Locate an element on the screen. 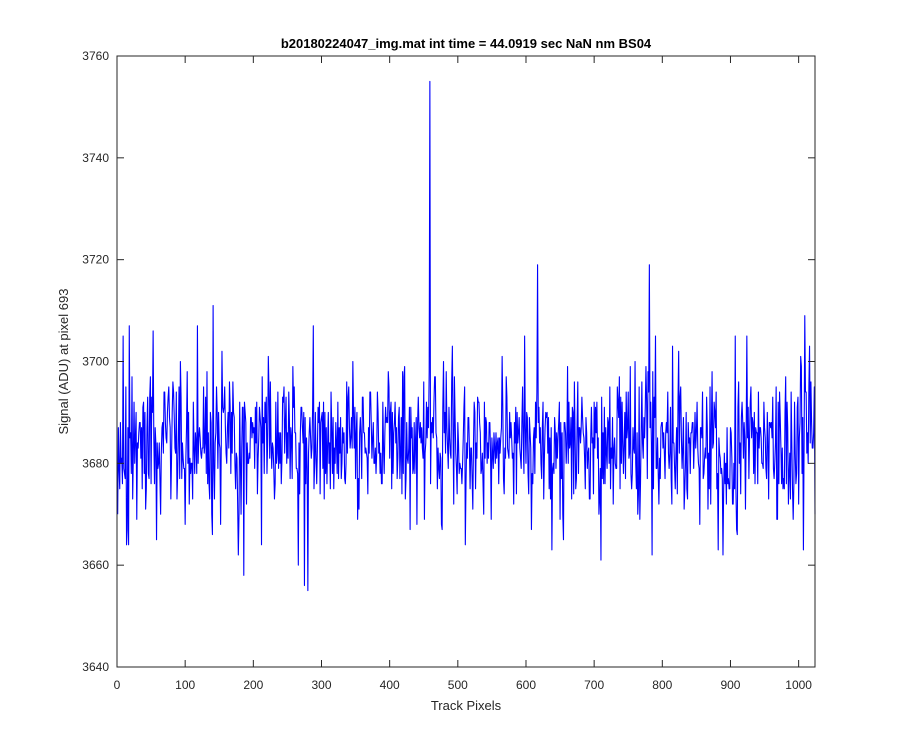  y-tick-label: 3720 is located at coordinates (95, 260).